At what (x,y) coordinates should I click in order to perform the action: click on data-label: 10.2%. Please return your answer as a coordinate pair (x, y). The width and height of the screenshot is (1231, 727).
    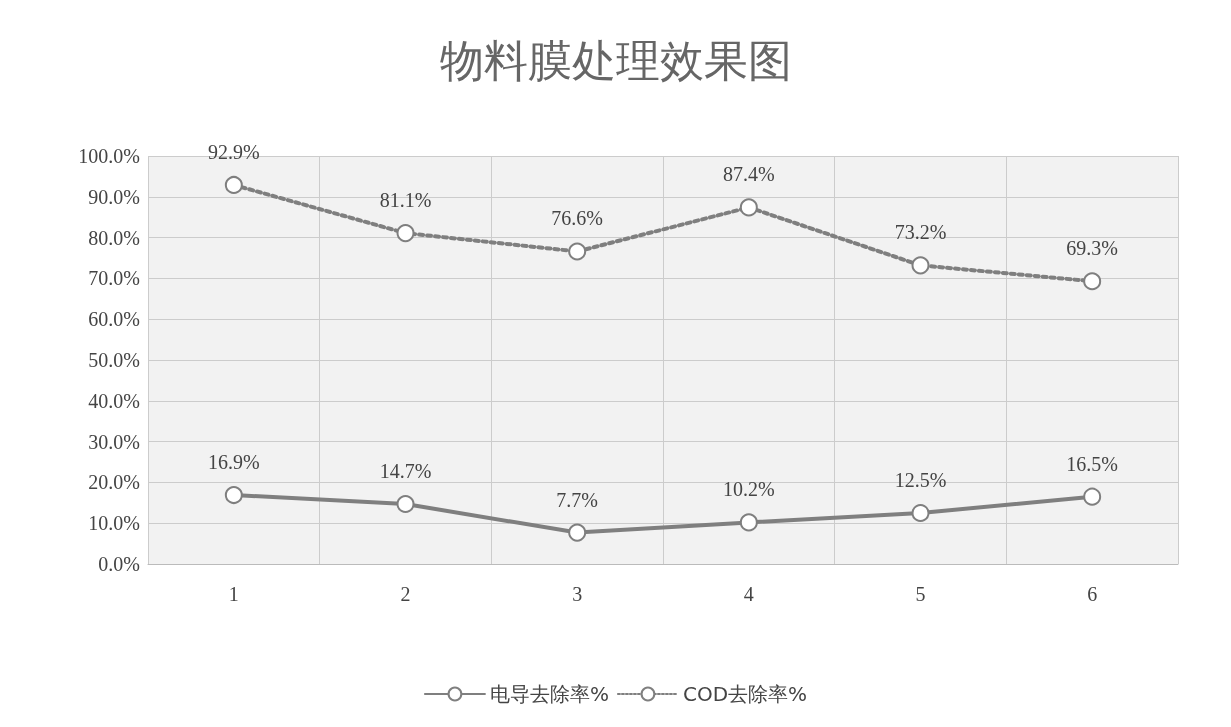
    Looking at the image, I should click on (749, 489).